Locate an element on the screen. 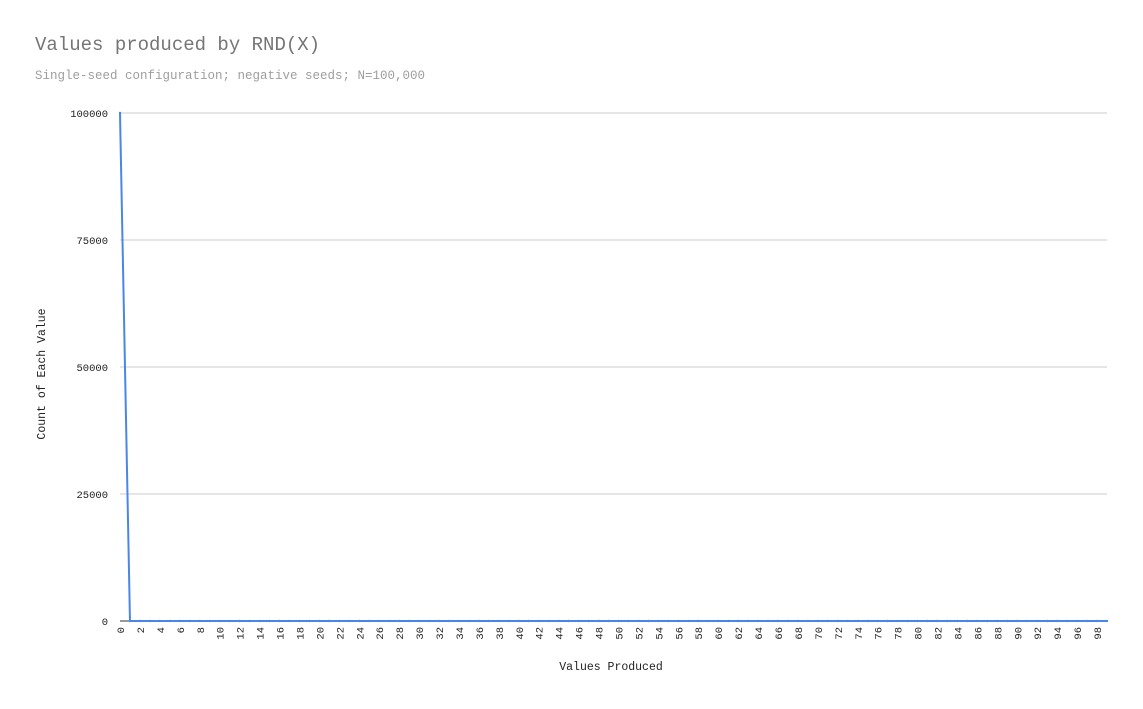  x-tick-label: 18 is located at coordinates (301, 633).